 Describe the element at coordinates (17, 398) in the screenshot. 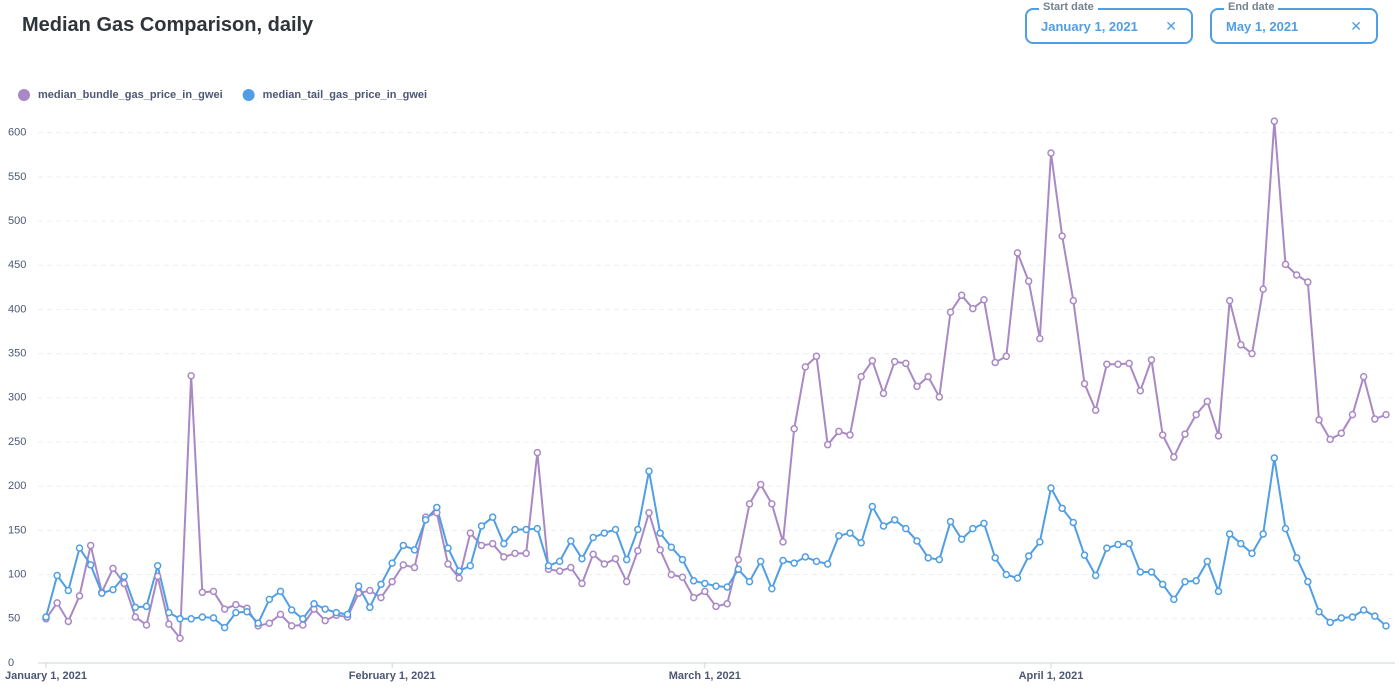

I see `y-tick-label: 300` at that location.